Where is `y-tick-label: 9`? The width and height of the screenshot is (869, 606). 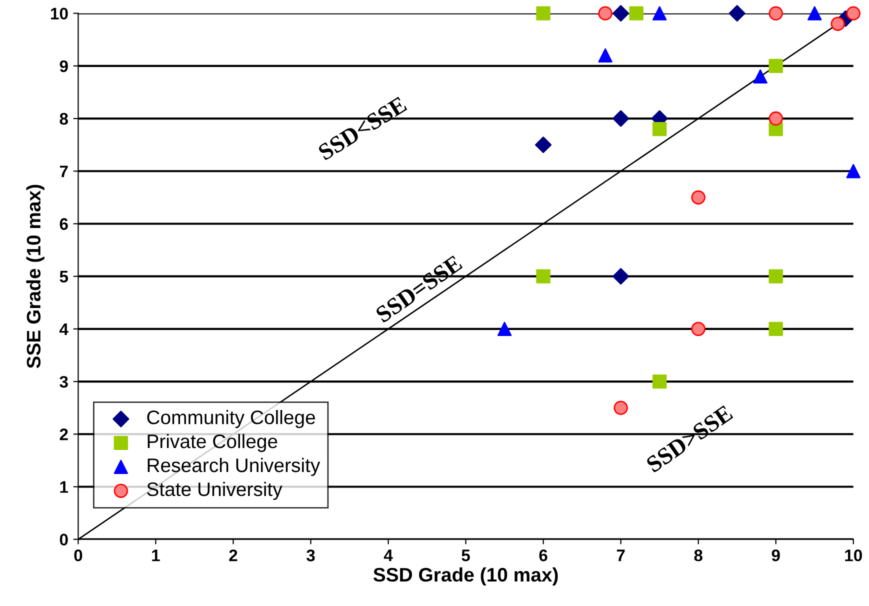
y-tick-label: 9 is located at coordinates (64, 66).